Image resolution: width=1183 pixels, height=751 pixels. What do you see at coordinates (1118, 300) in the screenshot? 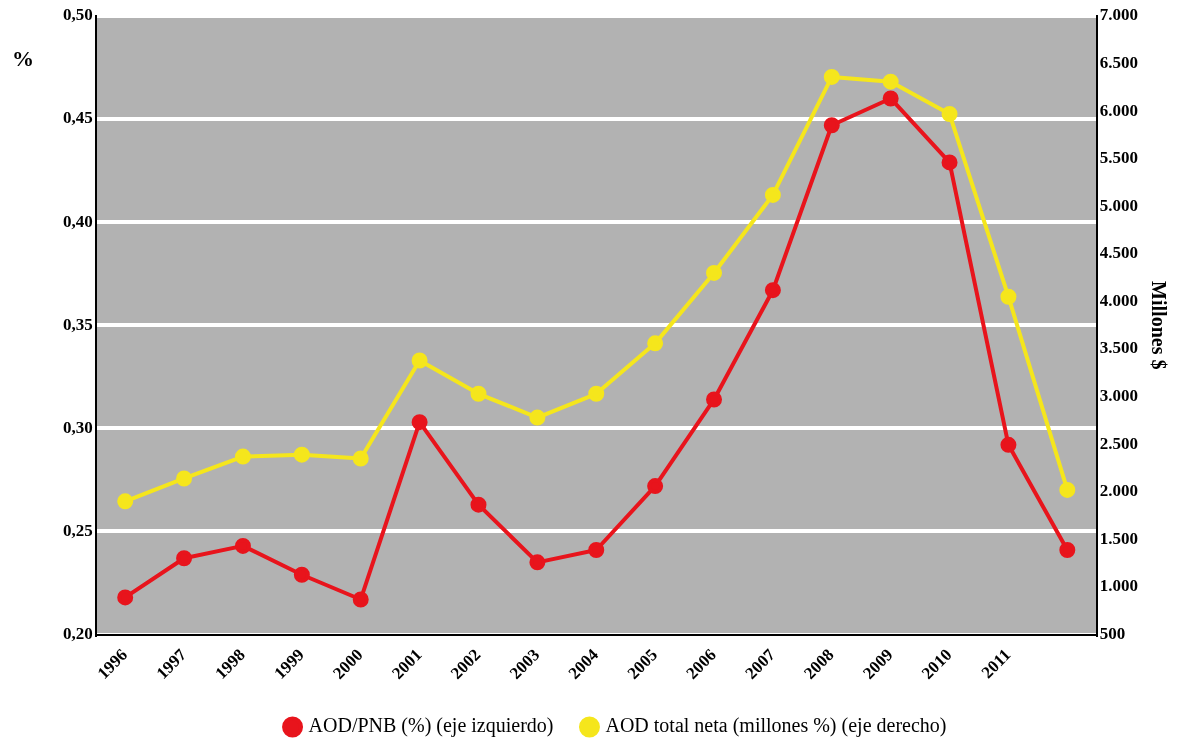
I see `y2-tick-label: 4.000` at bounding box center [1118, 300].